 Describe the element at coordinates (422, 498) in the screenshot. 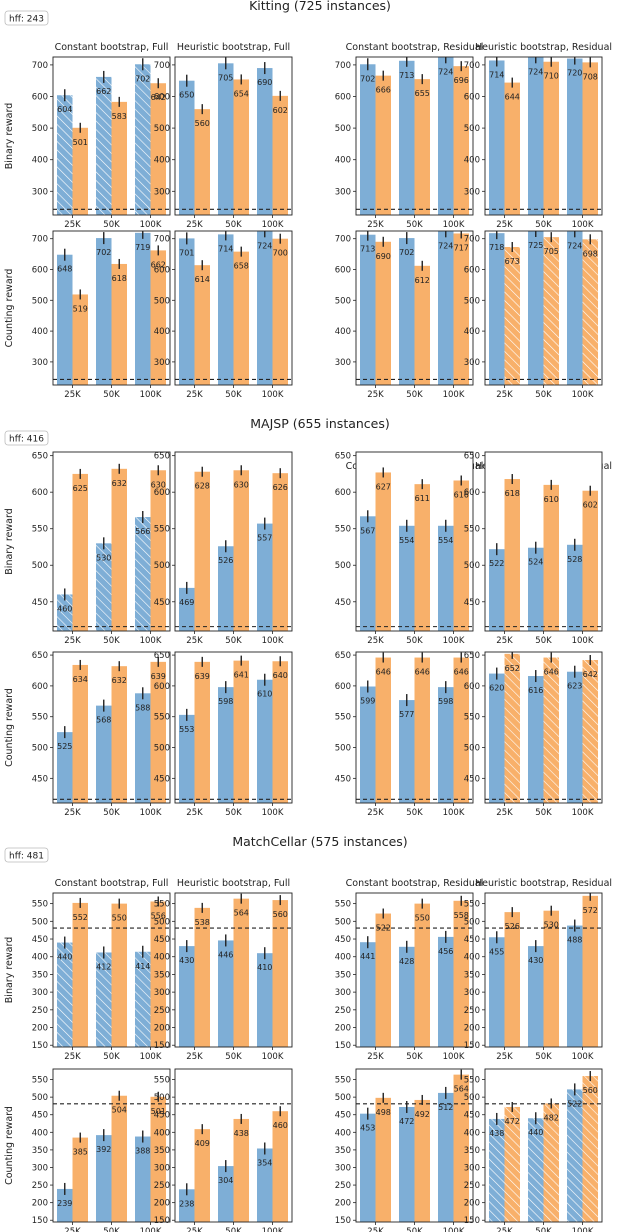

I see `data-label: 611` at that location.